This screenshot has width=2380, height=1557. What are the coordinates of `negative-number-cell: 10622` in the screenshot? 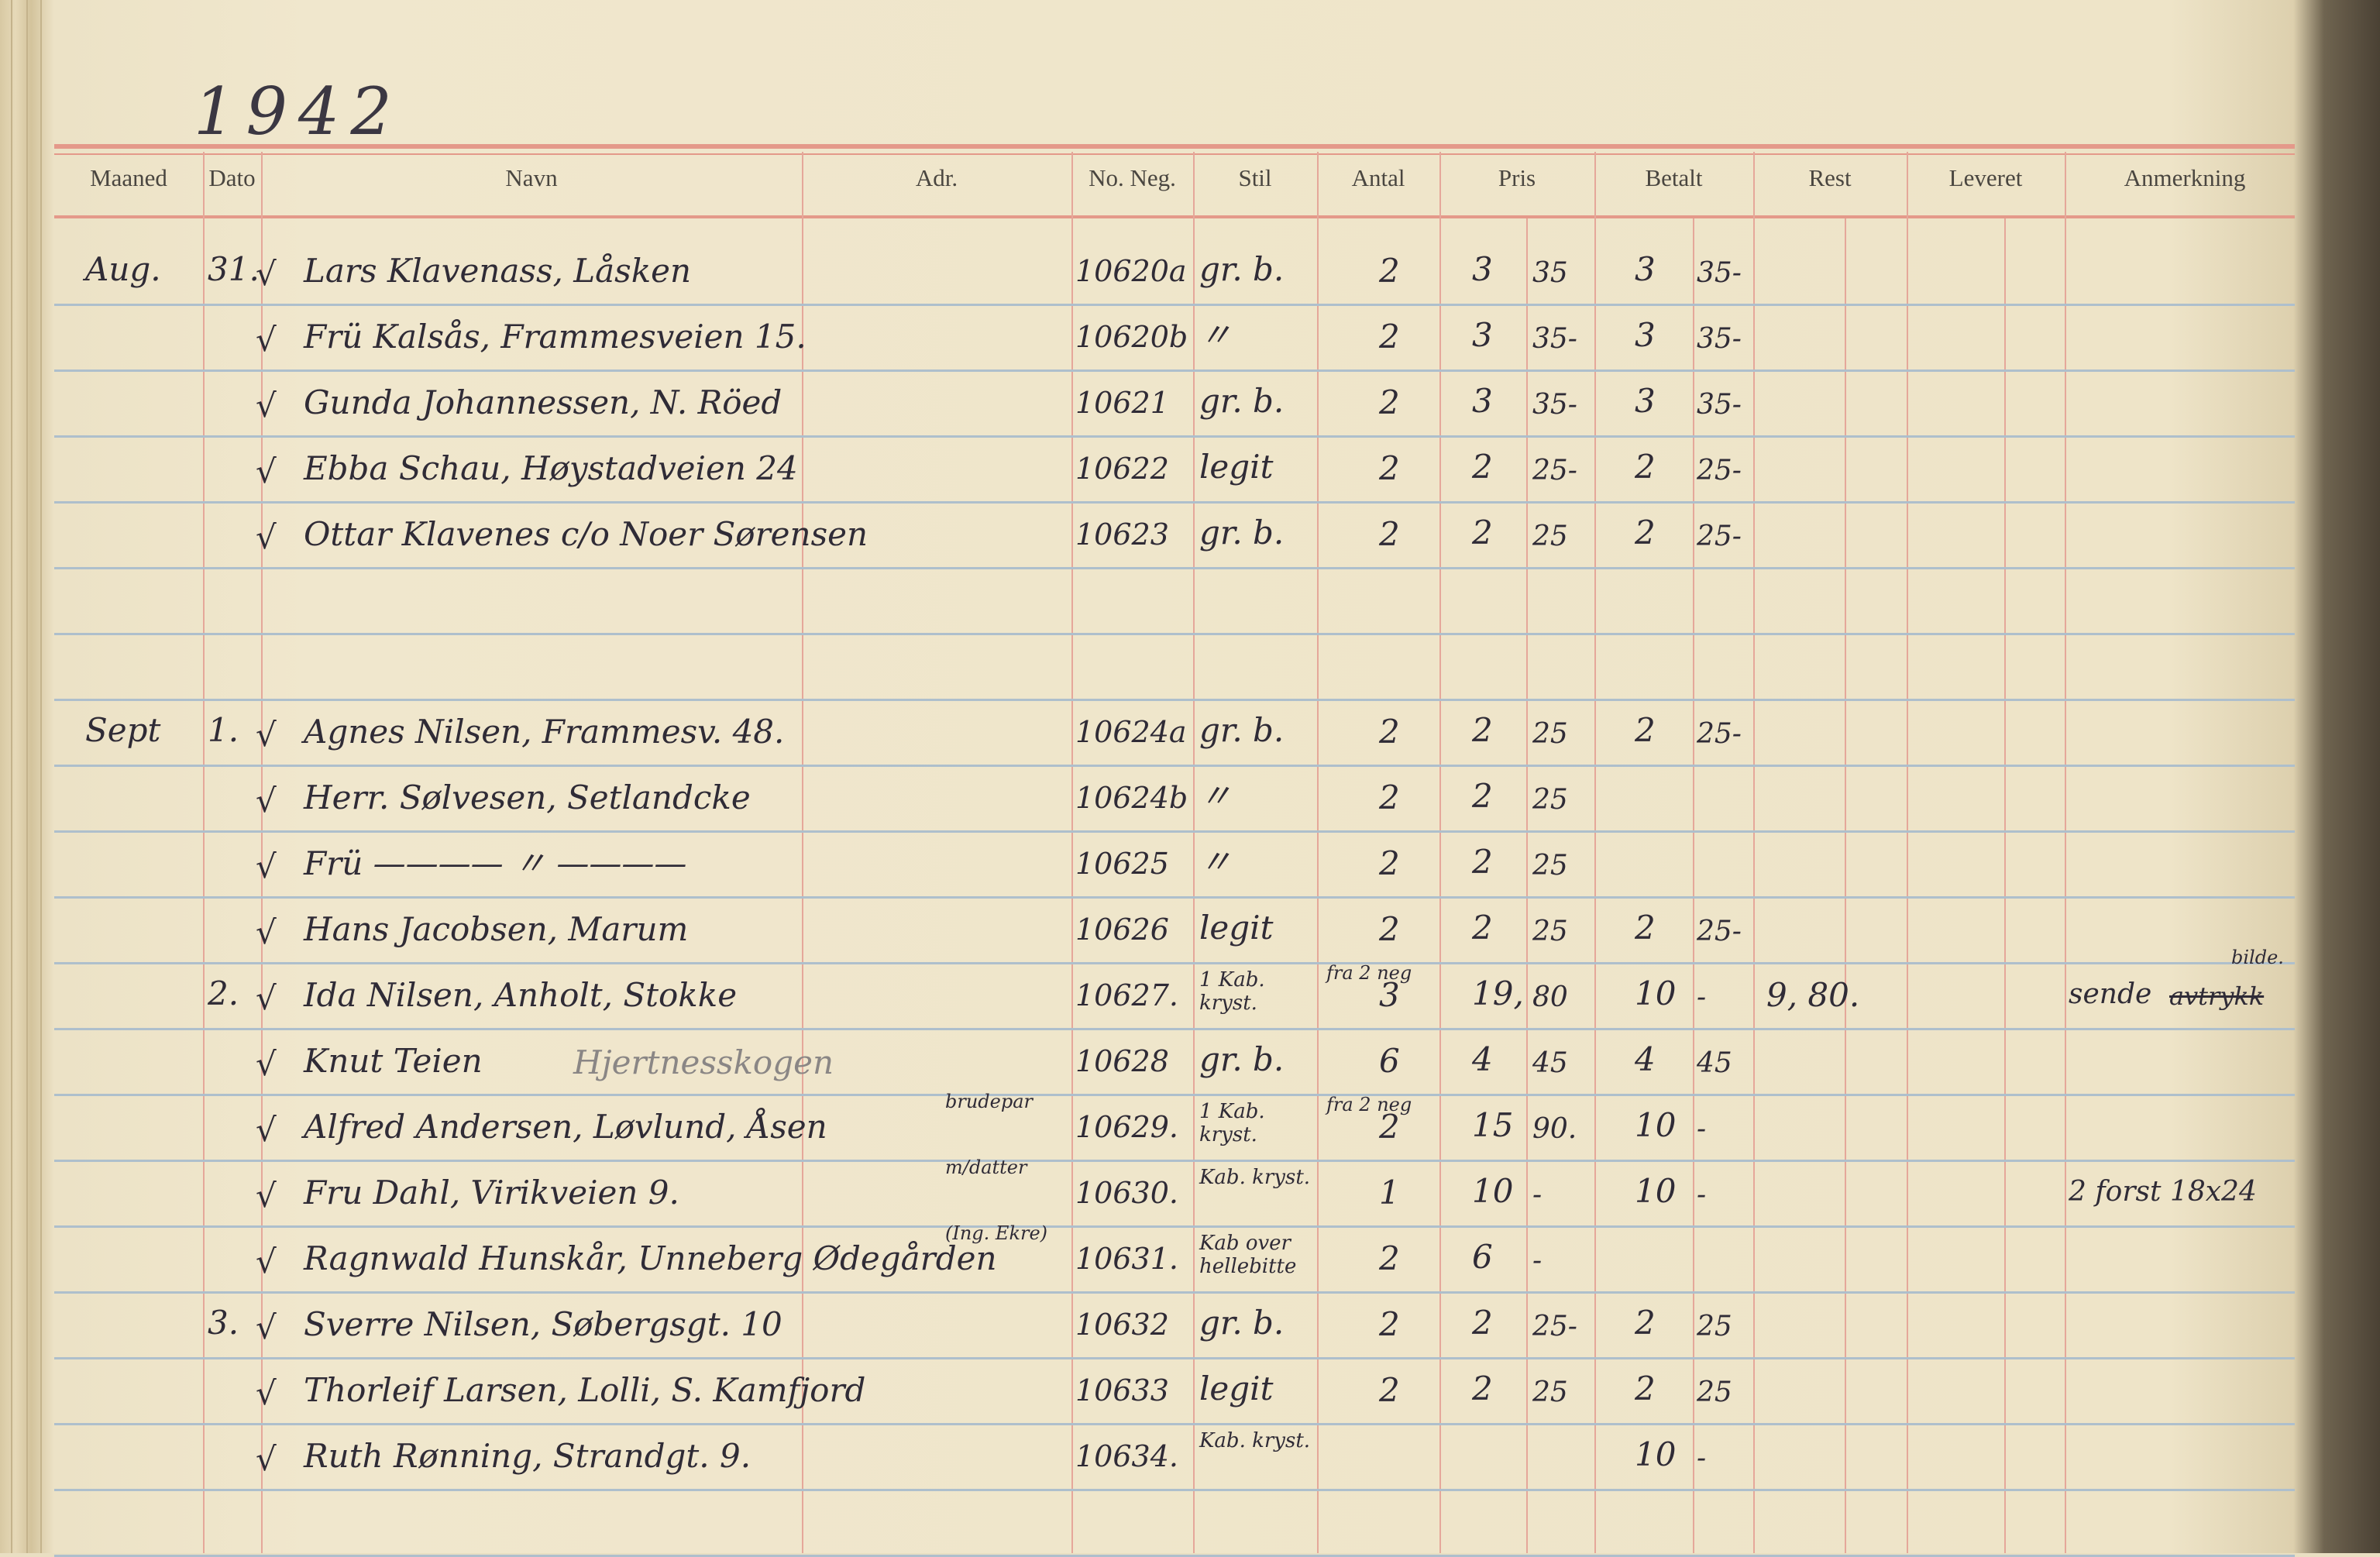 It's located at (1122, 469).